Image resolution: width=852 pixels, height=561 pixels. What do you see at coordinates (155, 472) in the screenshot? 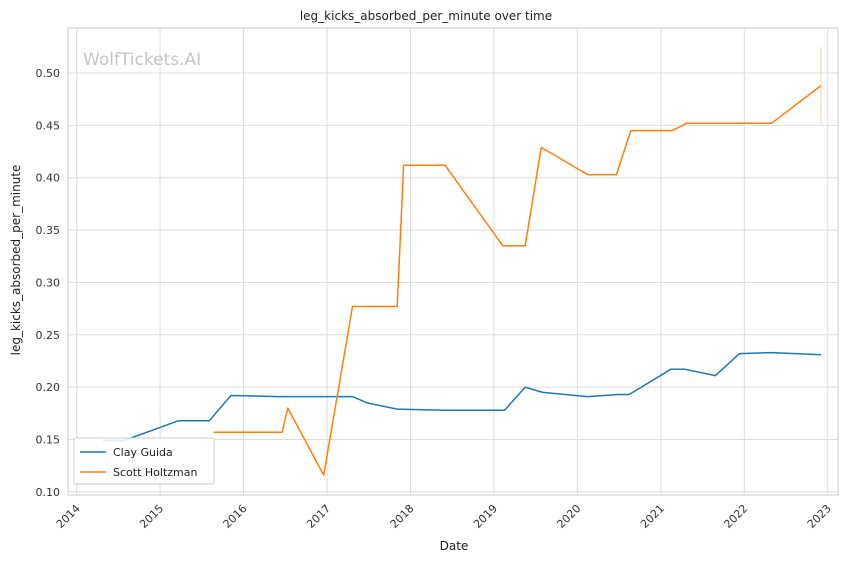
I see `legend-label-scott-holtzman: Scott Holtzman` at bounding box center [155, 472].